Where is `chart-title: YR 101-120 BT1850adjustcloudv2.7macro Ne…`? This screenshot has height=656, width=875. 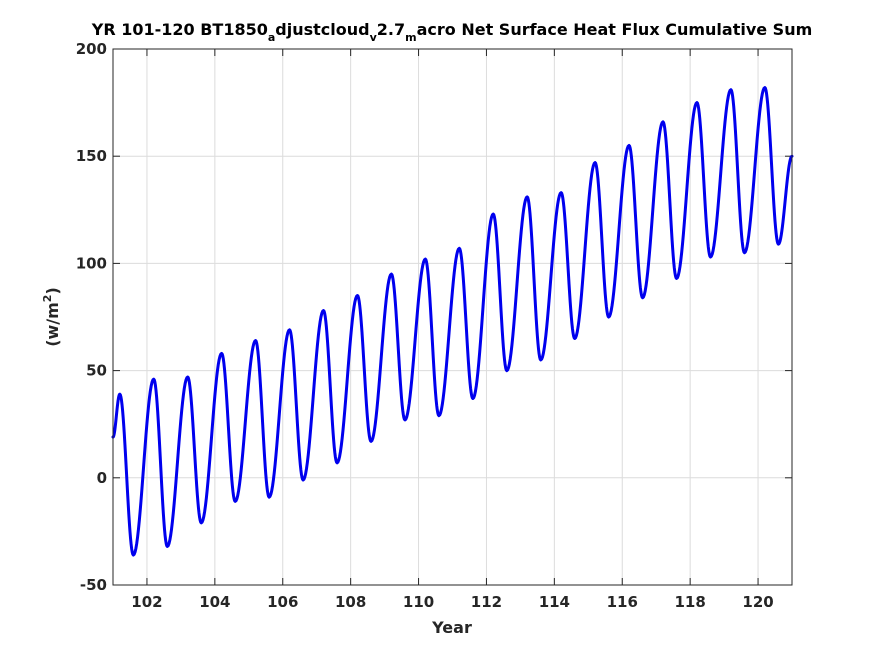
chart-title: YR 101-120 BT1850adjustcloudv2.7macro Ne… is located at coordinates (452, 32).